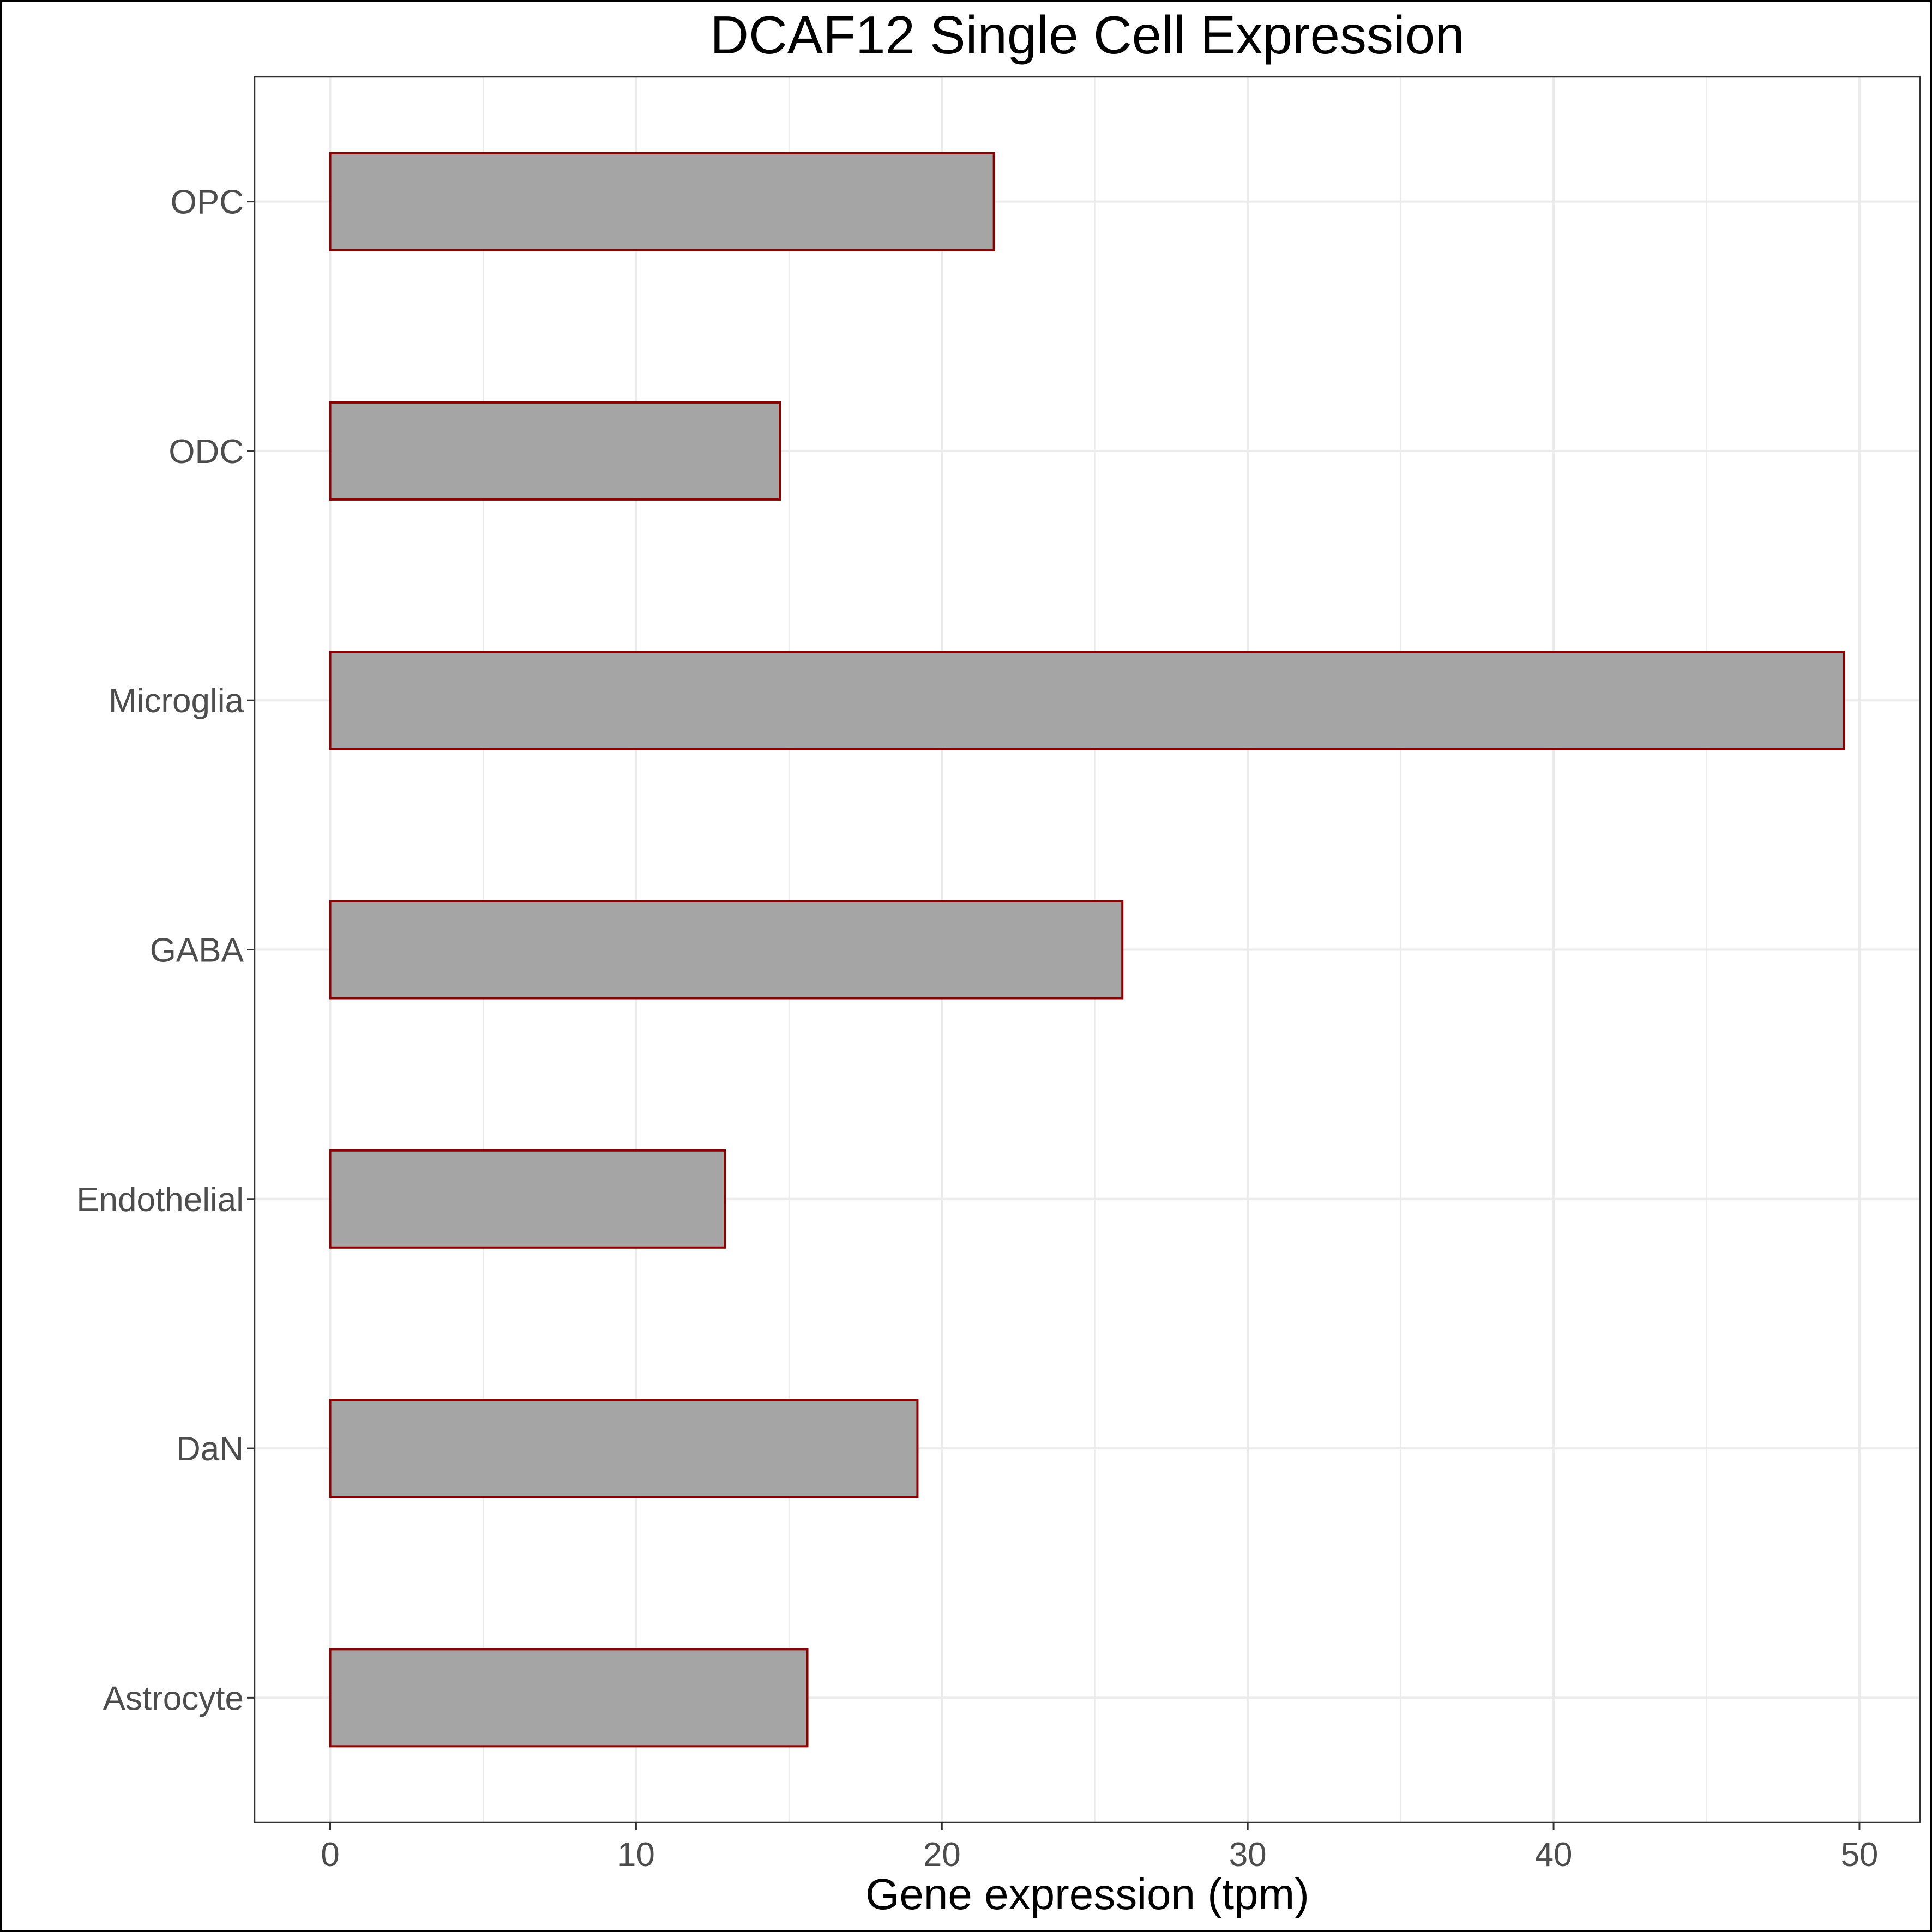  What do you see at coordinates (569, 1698) in the screenshot?
I see `bar-astrocyte` at bounding box center [569, 1698].